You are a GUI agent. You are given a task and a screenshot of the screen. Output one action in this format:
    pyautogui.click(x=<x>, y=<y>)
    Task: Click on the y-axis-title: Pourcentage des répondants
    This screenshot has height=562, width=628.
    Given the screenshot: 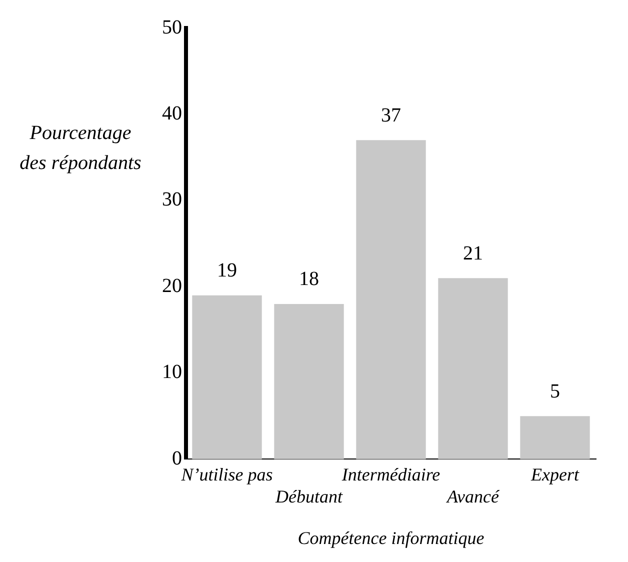 What is the action you would take?
    pyautogui.click(x=80, y=148)
    